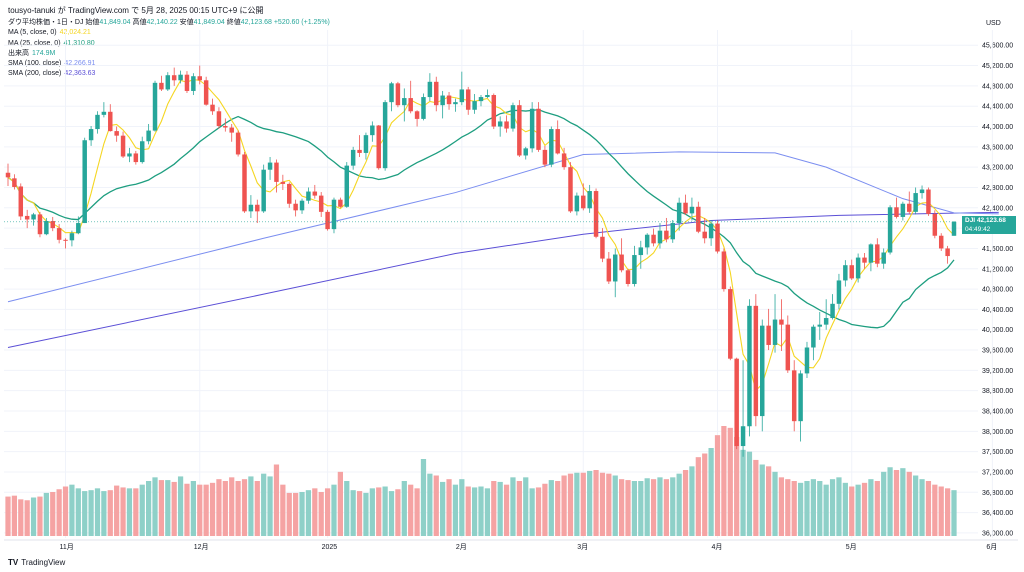  What do you see at coordinates (115, 22) in the screenshot?
I see `open-value: 41,849.04` at bounding box center [115, 22].